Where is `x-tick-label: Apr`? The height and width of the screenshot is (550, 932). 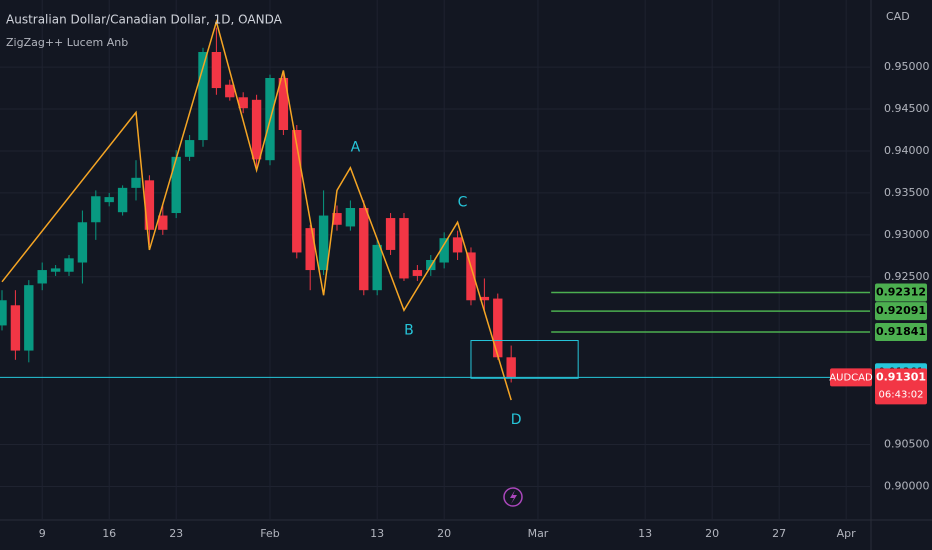
x-tick-label: Apr is located at coordinates (847, 533).